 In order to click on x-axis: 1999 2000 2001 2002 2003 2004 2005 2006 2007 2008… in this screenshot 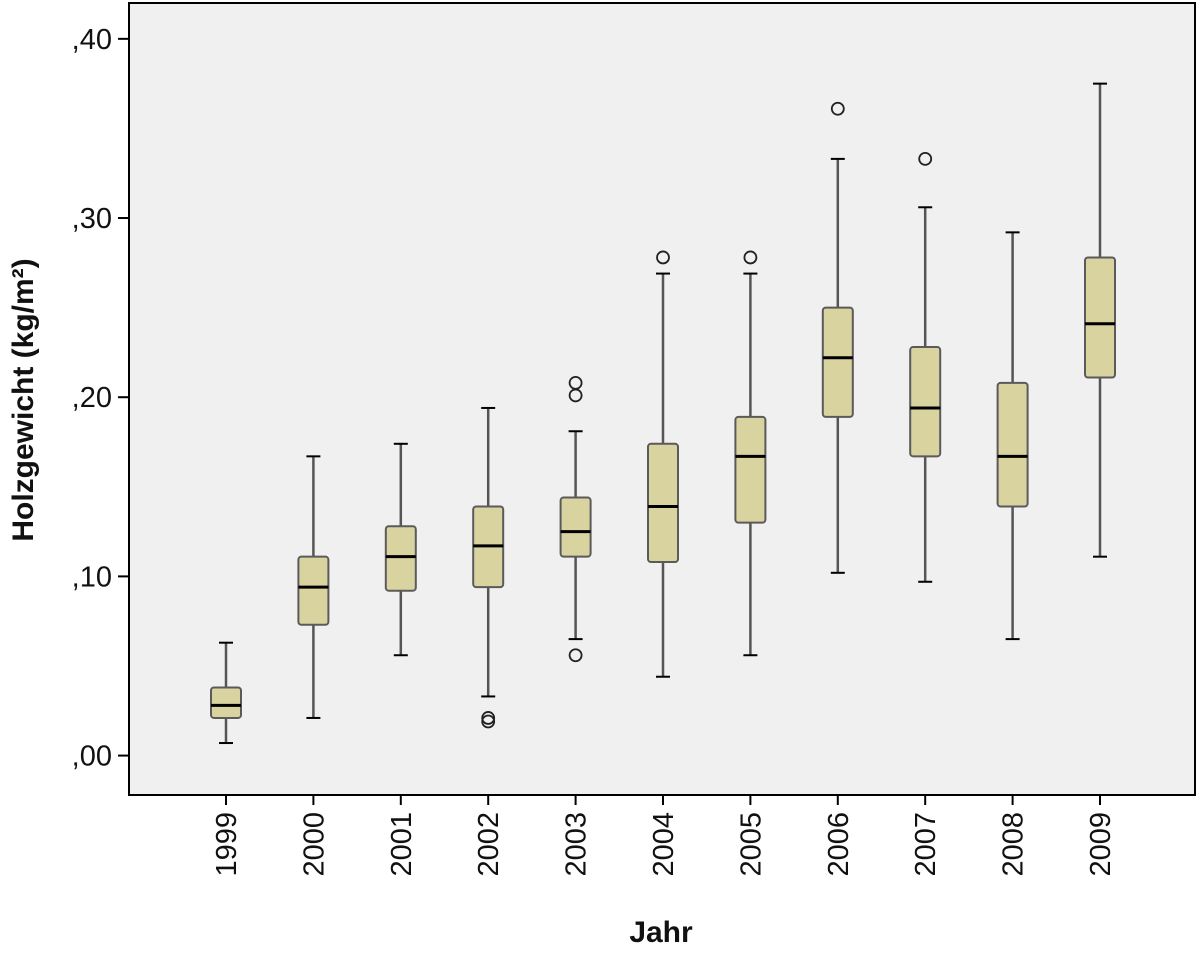, I will do `click(664, 836)`.